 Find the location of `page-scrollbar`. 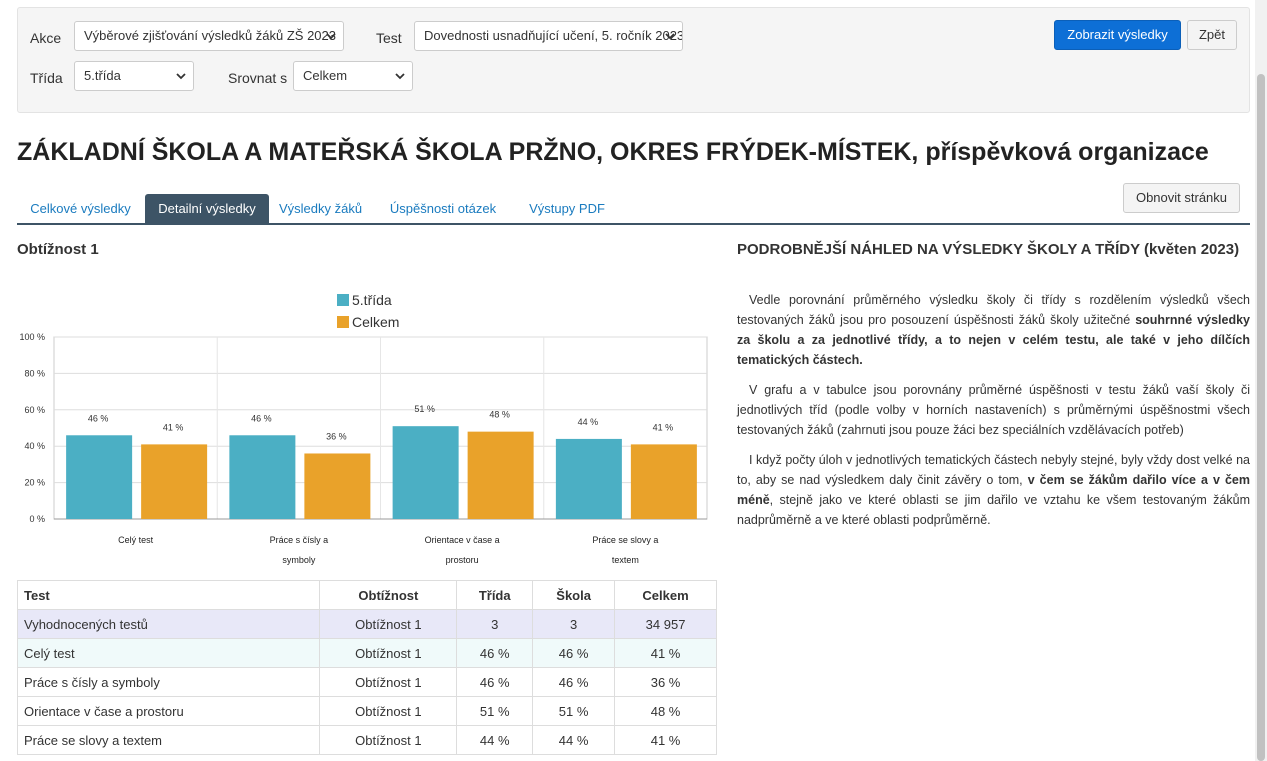

page-scrollbar is located at coordinates (1261, 380).